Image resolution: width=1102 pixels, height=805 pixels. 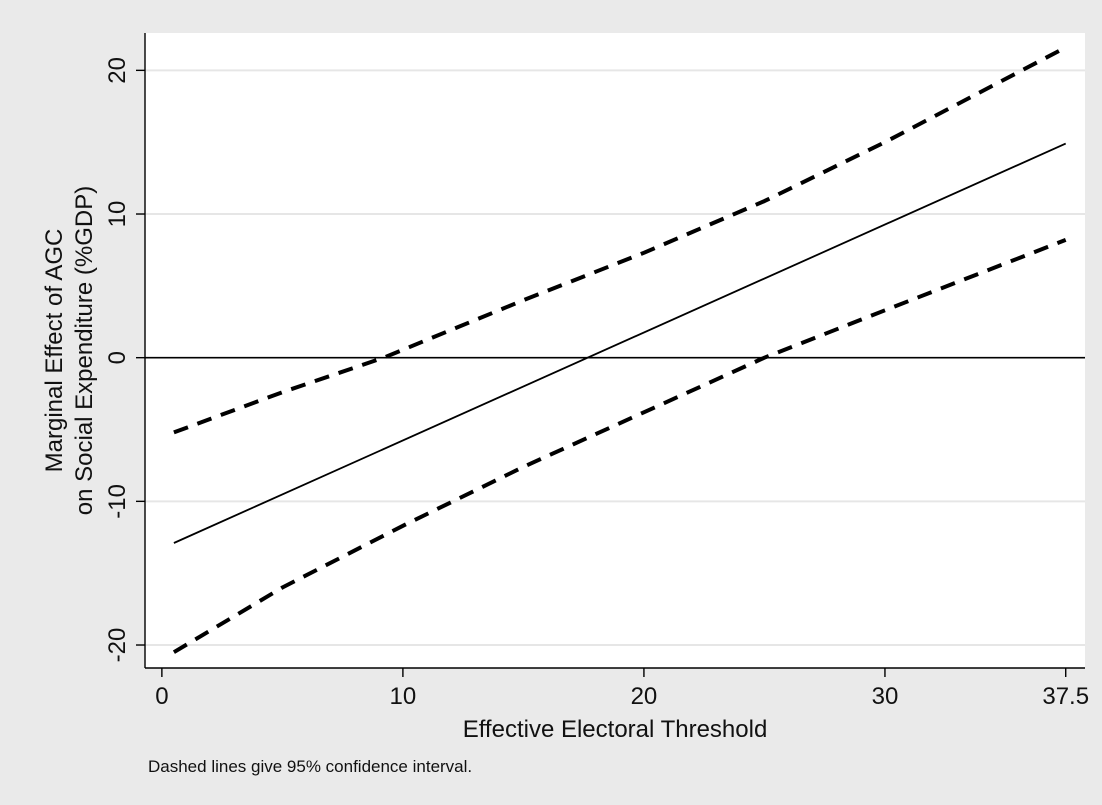 What do you see at coordinates (117, 214) in the screenshot?
I see `y-tick-label: 10` at bounding box center [117, 214].